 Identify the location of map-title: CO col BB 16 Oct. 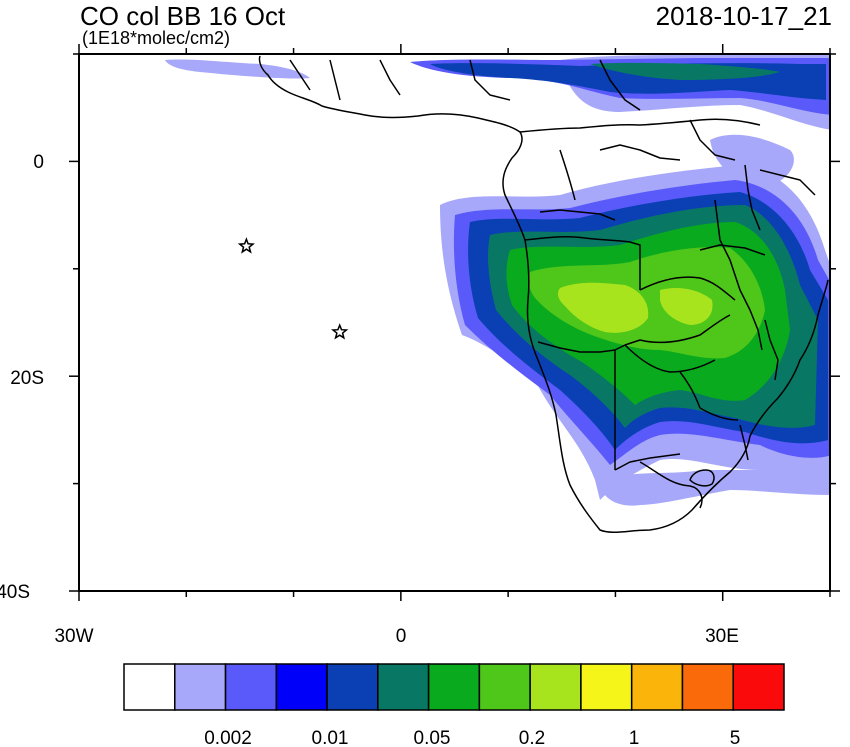
(183, 16).